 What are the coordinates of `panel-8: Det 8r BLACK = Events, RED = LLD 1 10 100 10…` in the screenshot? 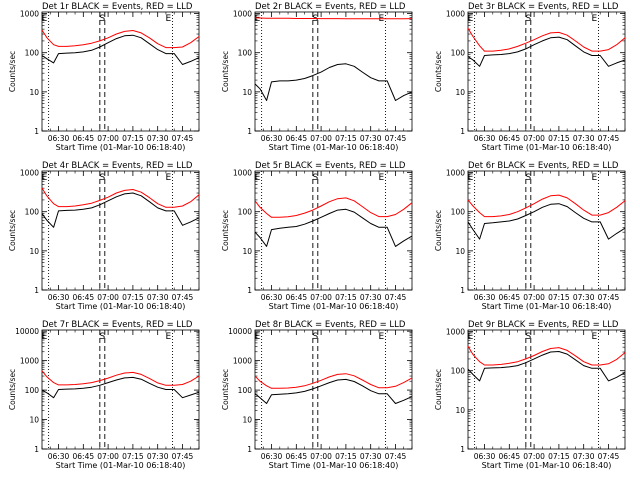 It's located at (317, 395).